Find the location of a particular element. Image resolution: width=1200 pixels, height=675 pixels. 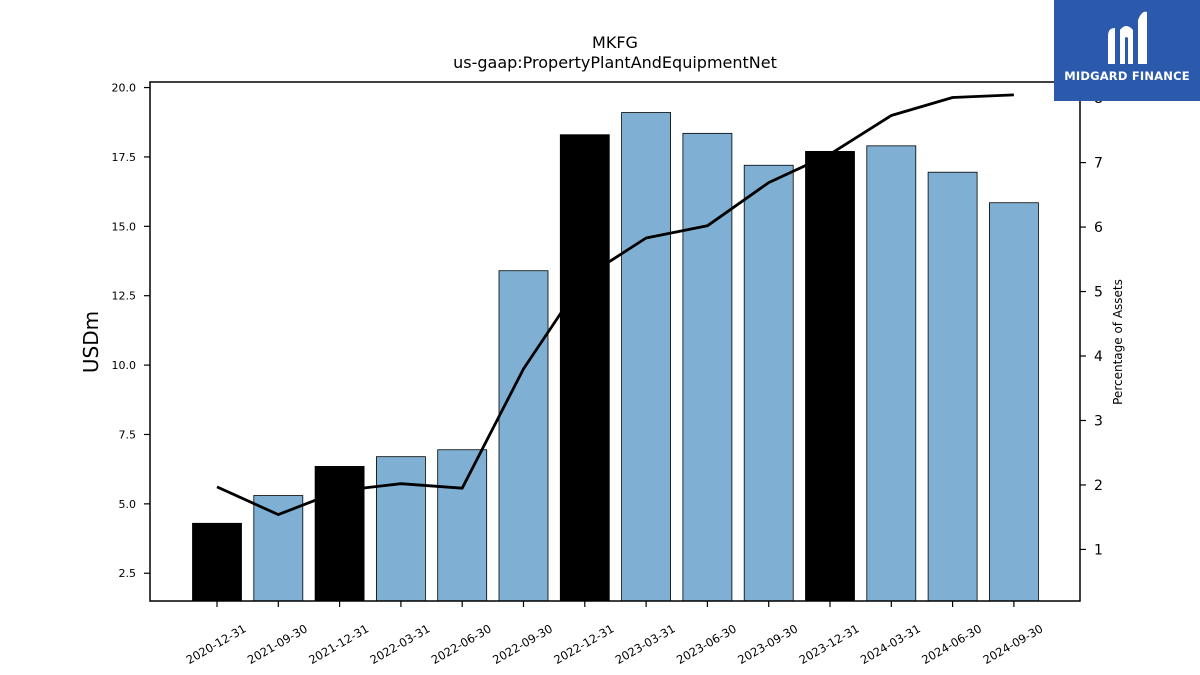

x-tick-label: 2024-06-30 is located at coordinates (951, 644).